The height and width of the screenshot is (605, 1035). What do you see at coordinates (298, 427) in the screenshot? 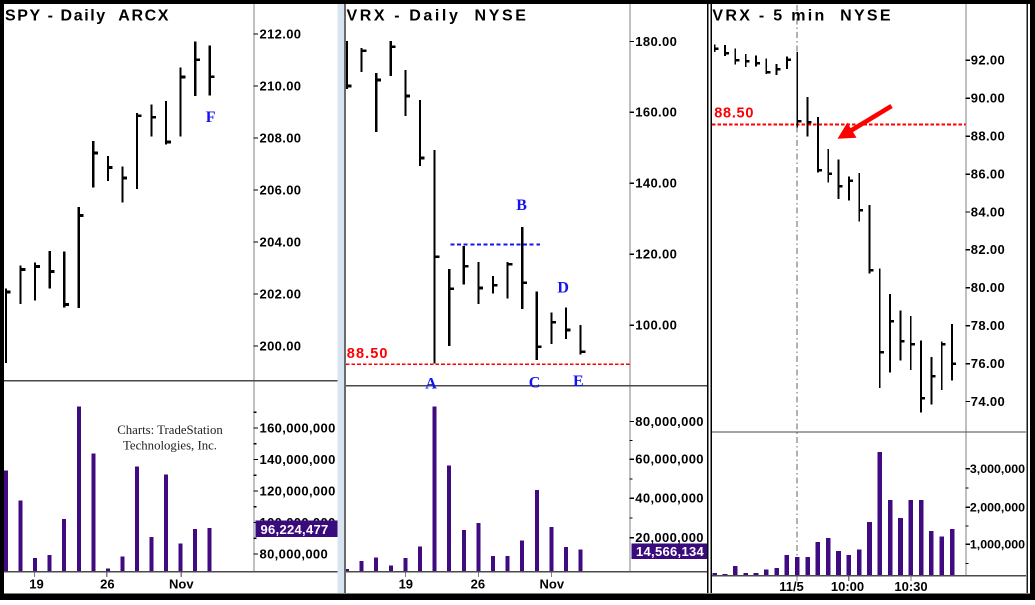
I see `svg-text: 160,000,000` at bounding box center [298, 427].